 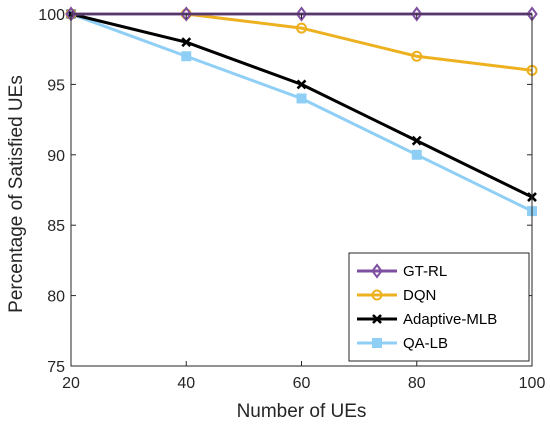 I want to click on y-tick-label: 75, so click(x=56, y=367).